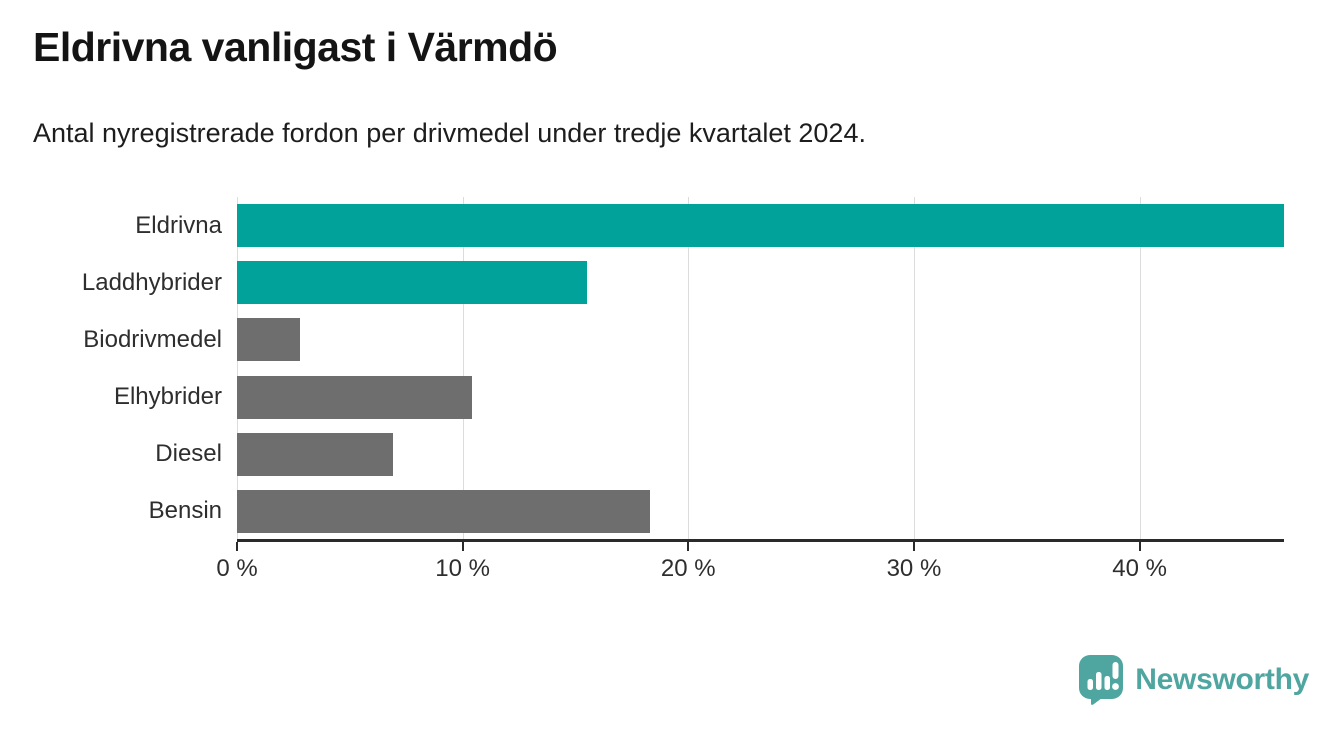  Describe the element at coordinates (1101, 680) in the screenshot. I see `newsworthy-logo-icon` at that location.